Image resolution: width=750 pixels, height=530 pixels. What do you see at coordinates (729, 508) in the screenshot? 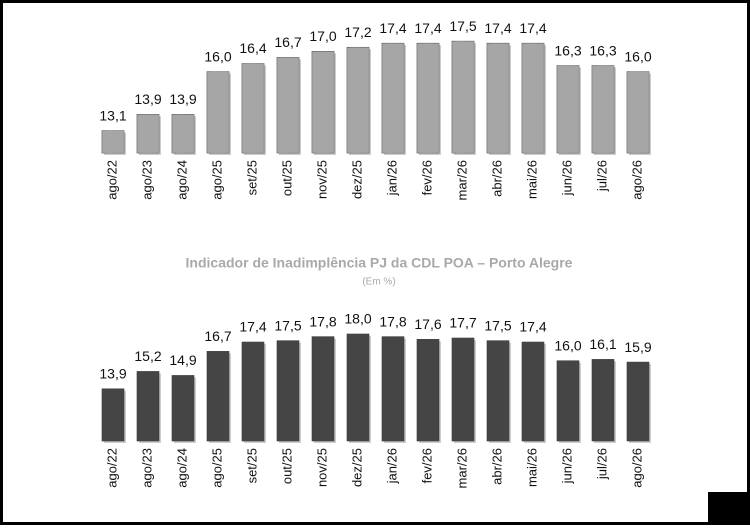
I see `corner-block` at bounding box center [729, 508].